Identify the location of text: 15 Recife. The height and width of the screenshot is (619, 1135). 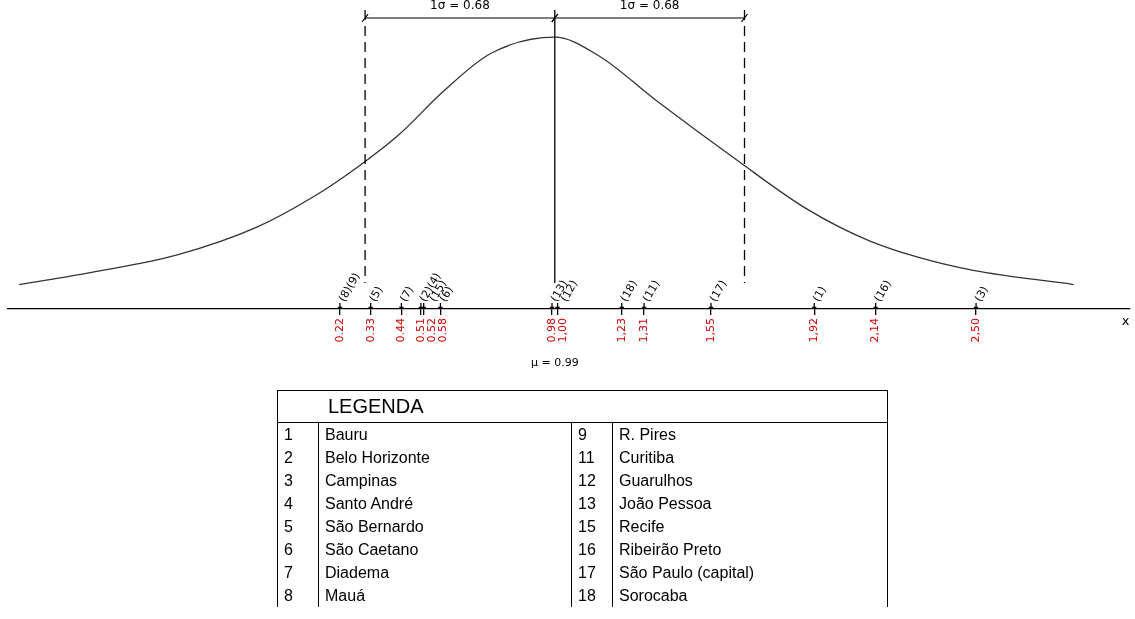
(621, 526).